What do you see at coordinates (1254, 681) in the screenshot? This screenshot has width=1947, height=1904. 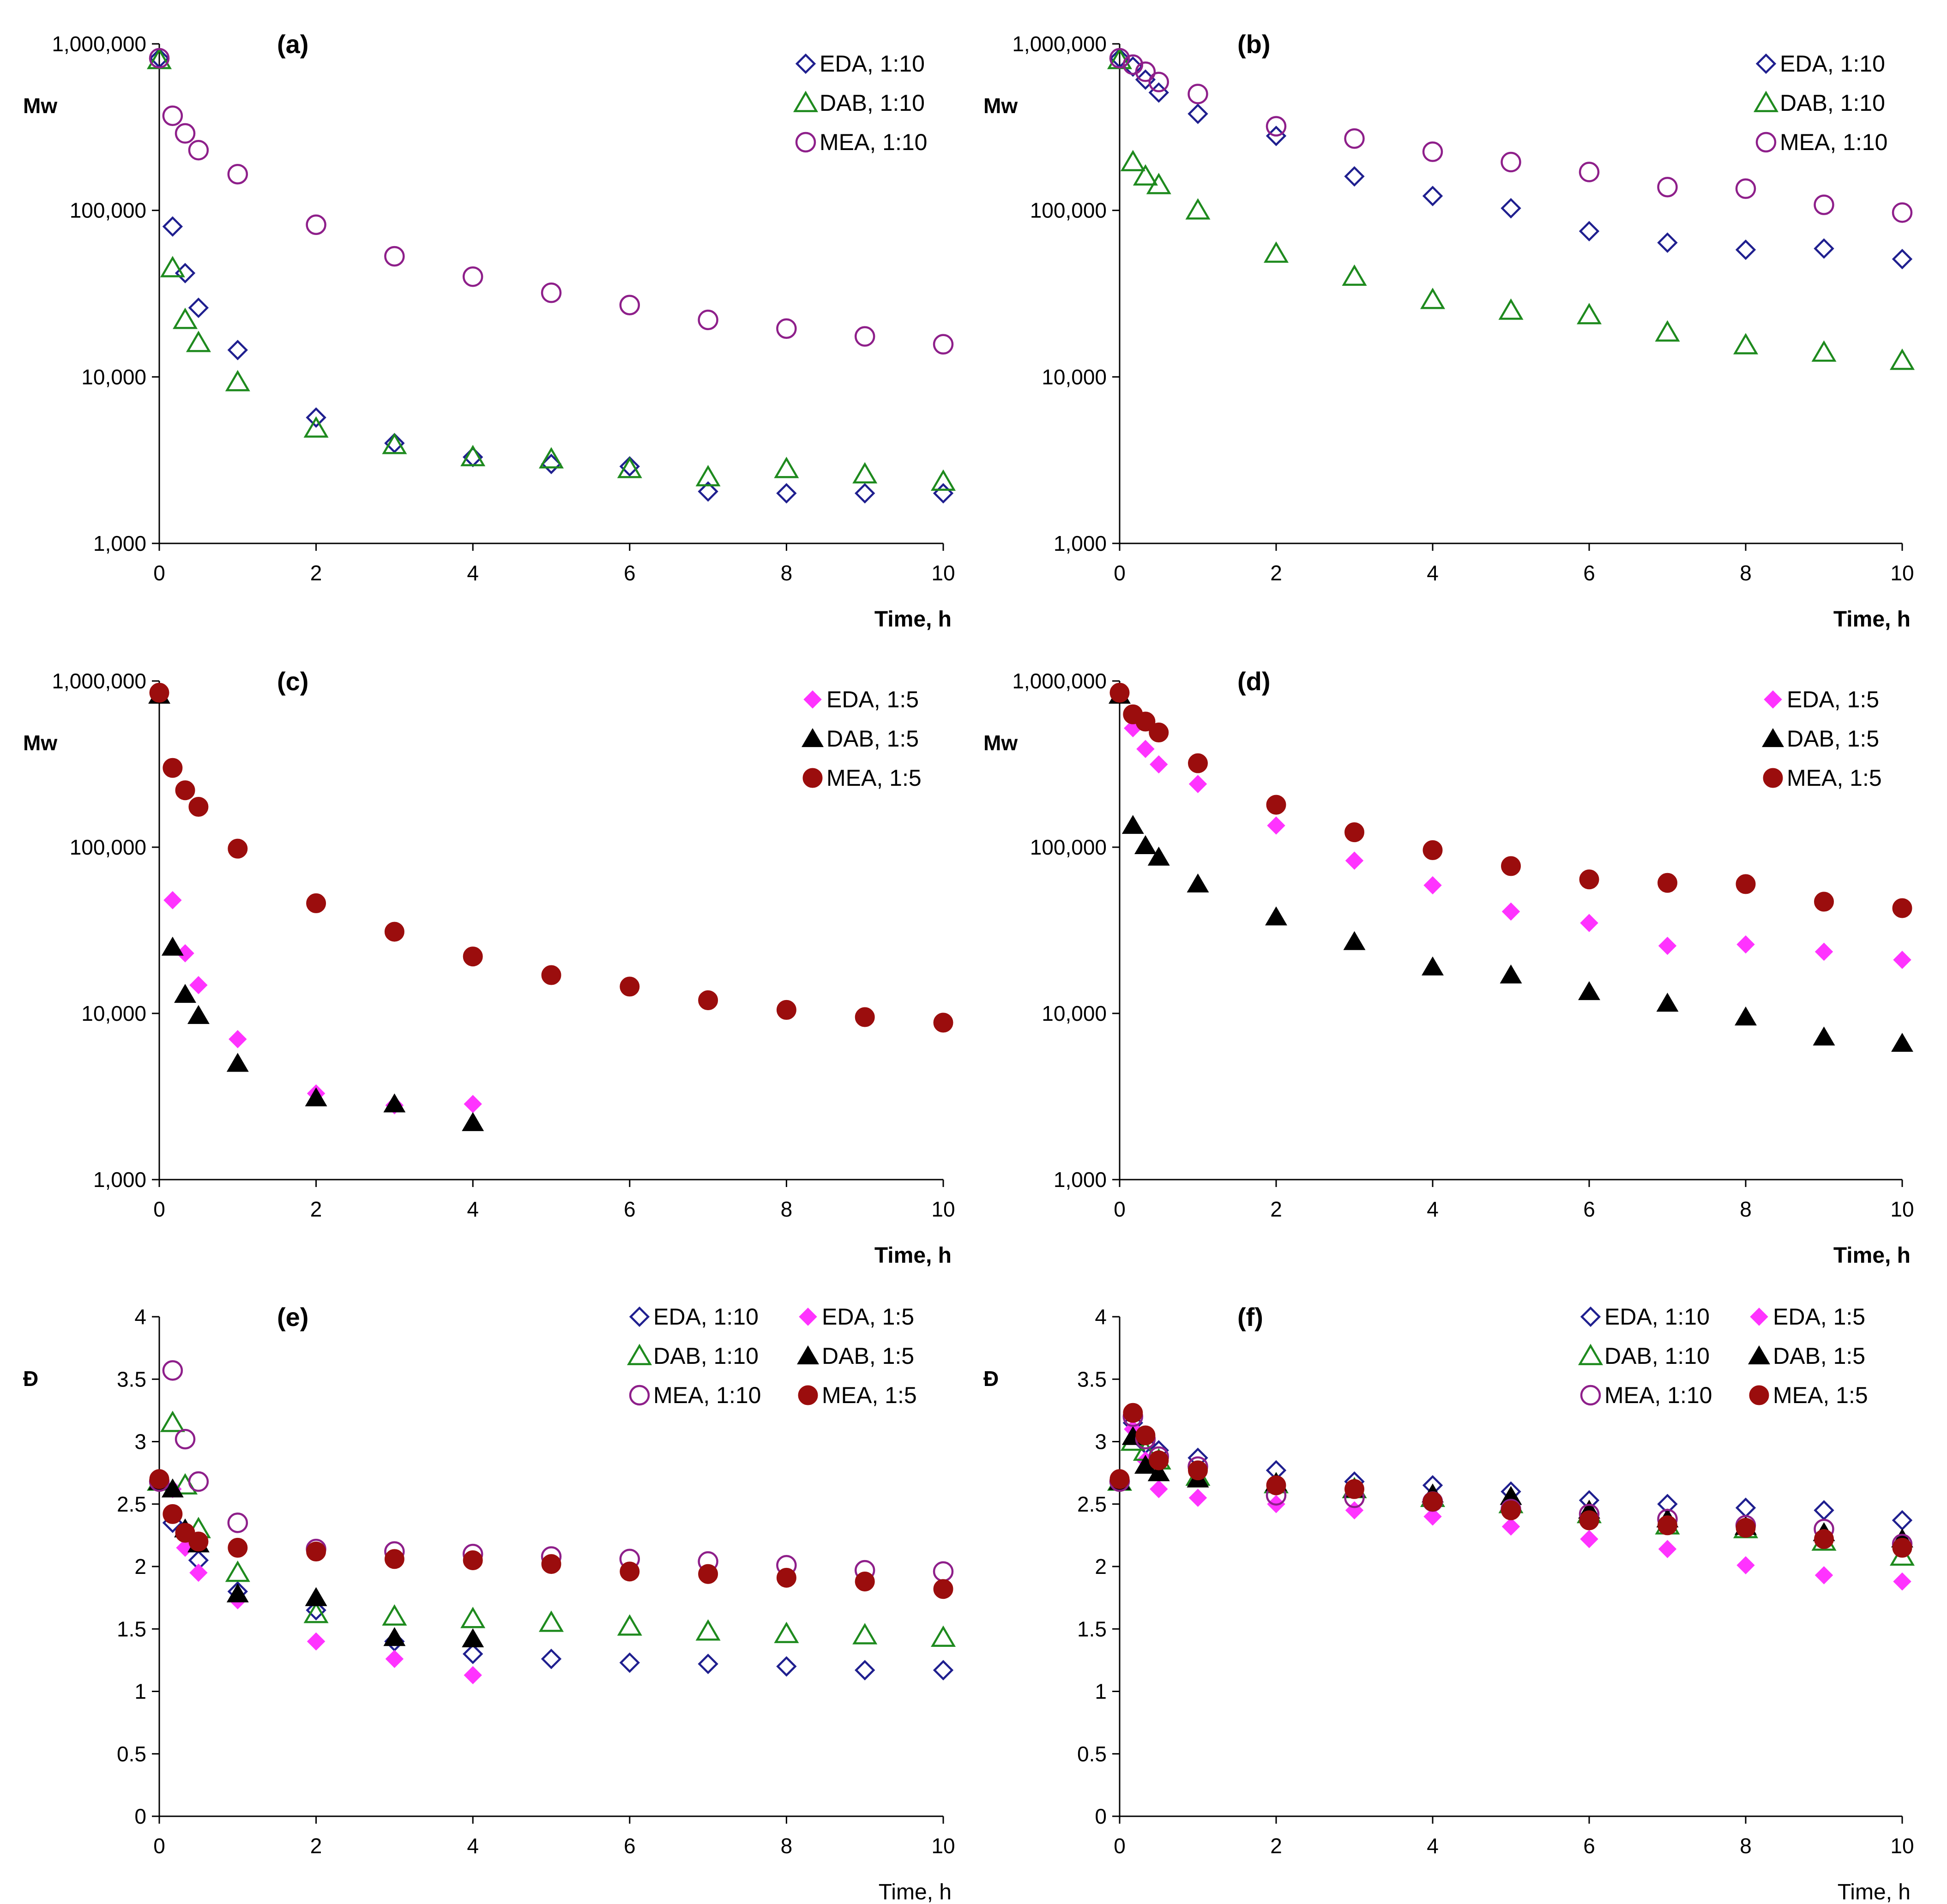 I see `panel-label: (d)` at bounding box center [1254, 681].